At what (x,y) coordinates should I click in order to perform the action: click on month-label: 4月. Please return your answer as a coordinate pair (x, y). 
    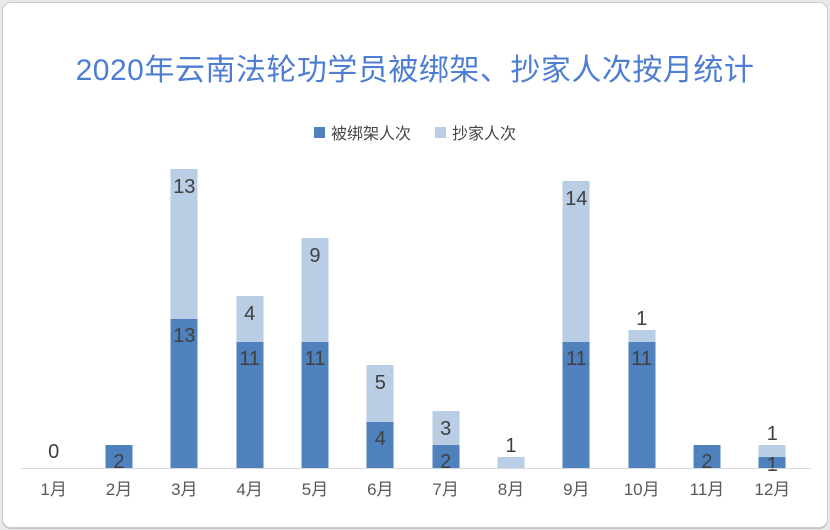
    Looking at the image, I should click on (249, 489).